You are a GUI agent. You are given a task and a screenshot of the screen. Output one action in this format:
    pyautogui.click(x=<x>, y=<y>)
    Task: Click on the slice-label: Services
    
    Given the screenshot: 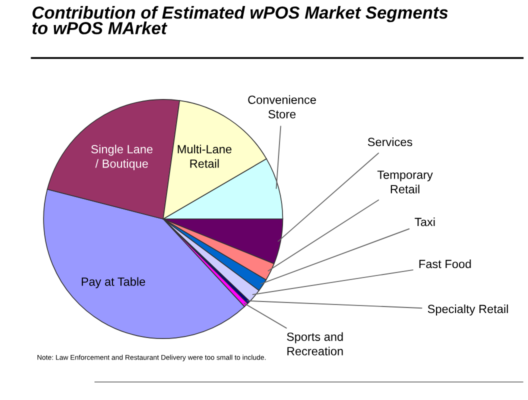 What is the action you would take?
    pyautogui.click(x=390, y=142)
    